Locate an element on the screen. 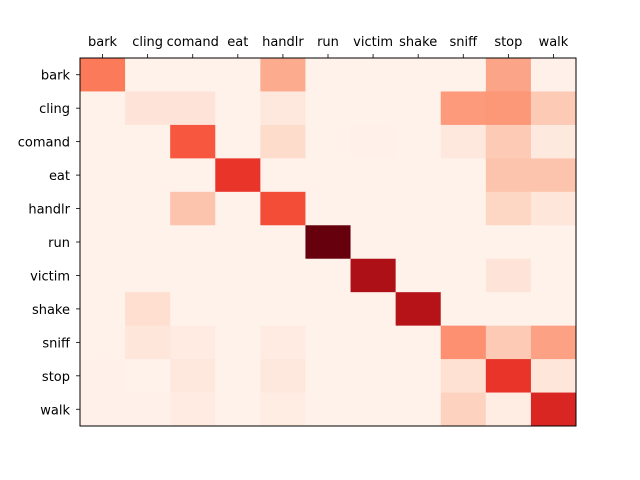 Image resolution: width=640 pixels, height=480 pixels. y-tick-label-comand: comand is located at coordinates (44, 143).